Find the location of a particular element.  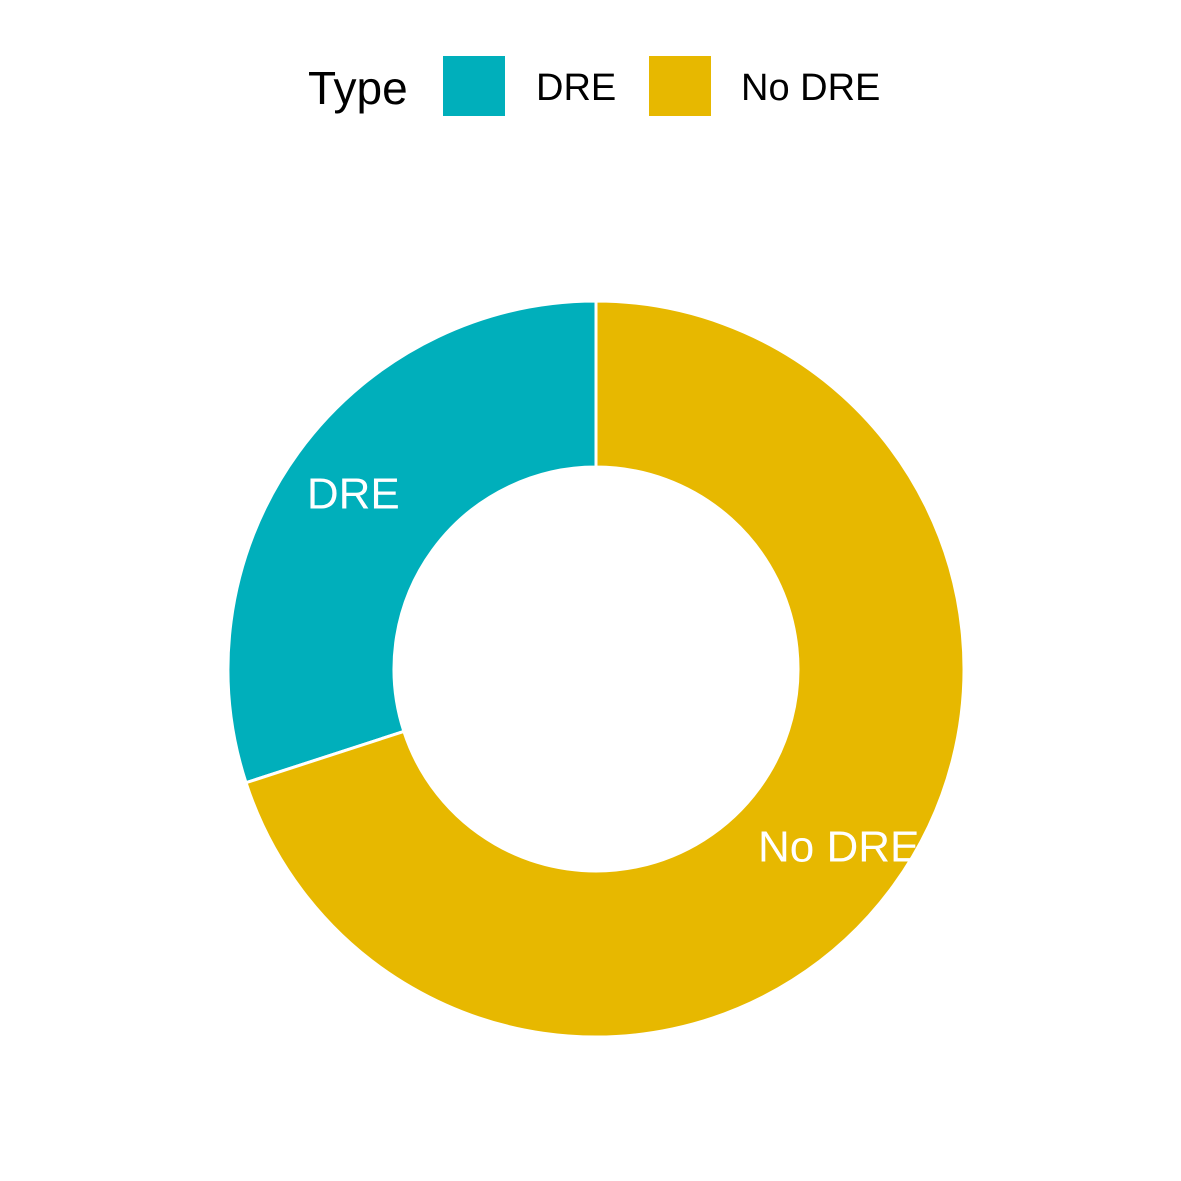

legend-title: Type is located at coordinates (358, 88).